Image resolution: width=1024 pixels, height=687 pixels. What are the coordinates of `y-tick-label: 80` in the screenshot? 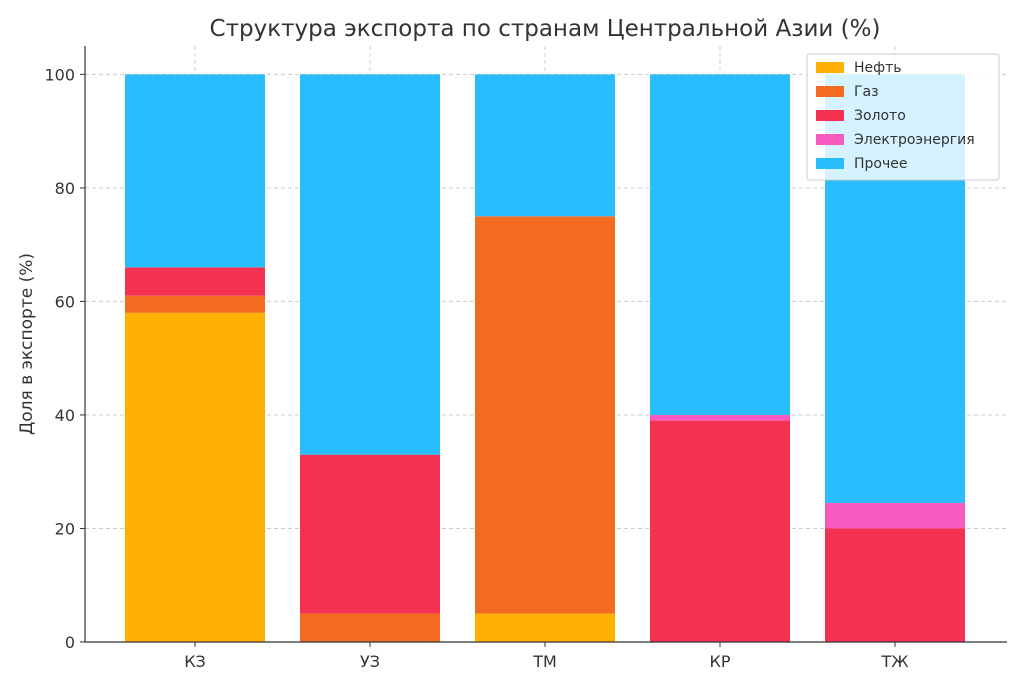 It's located at (65, 188).